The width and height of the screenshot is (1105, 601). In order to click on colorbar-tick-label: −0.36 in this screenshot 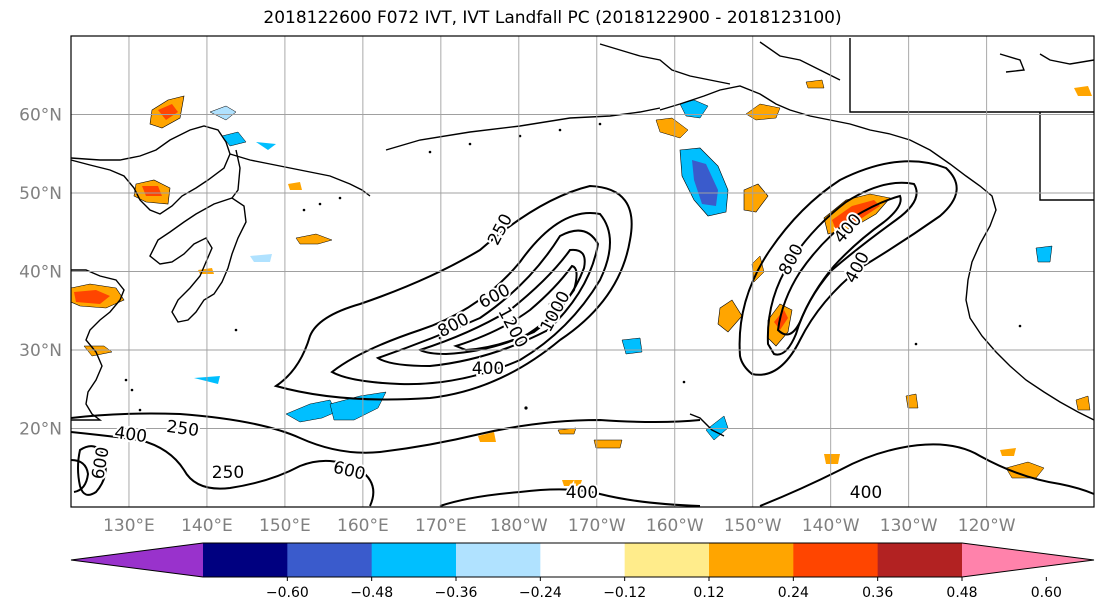, I will do `click(456, 593)`.